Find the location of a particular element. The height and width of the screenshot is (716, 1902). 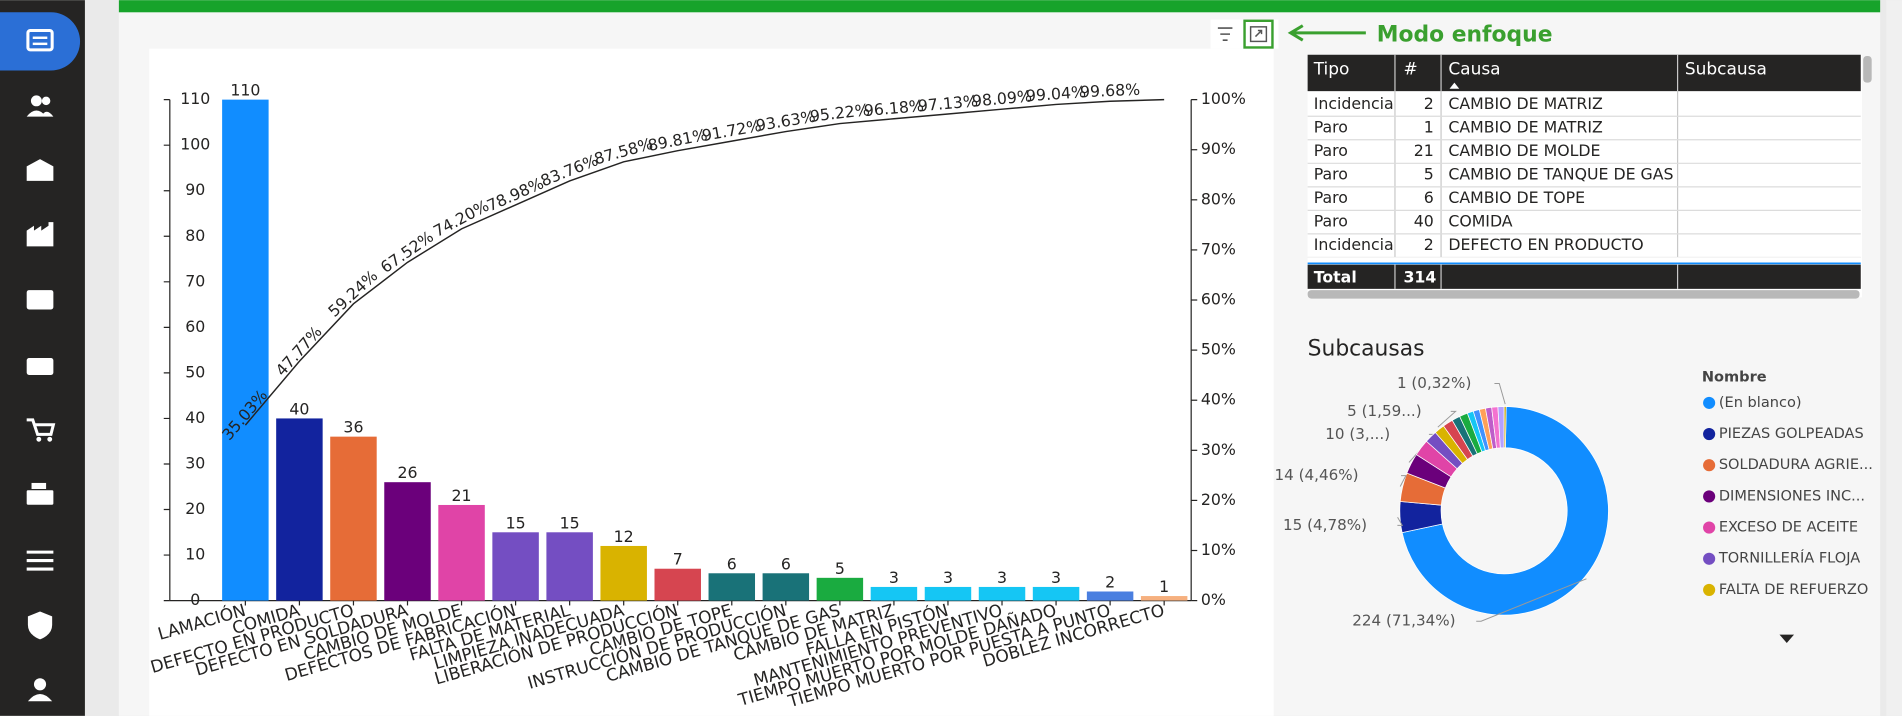

table-cell: CAMBIO DE TANQUE DE GAS is located at coordinates (1560, 174).